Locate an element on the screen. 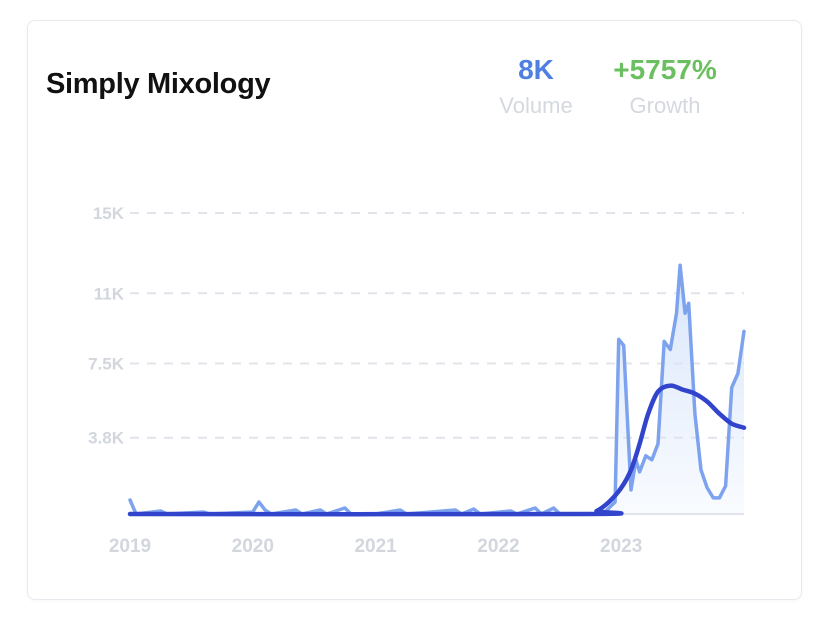 This screenshot has width=832, height=630. growth-label: Growth is located at coordinates (665, 105).